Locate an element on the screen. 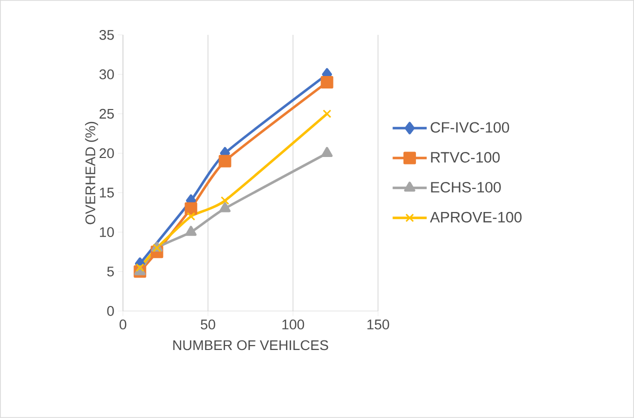 The image size is (634, 418). y-tick-label: 25 is located at coordinates (107, 113).